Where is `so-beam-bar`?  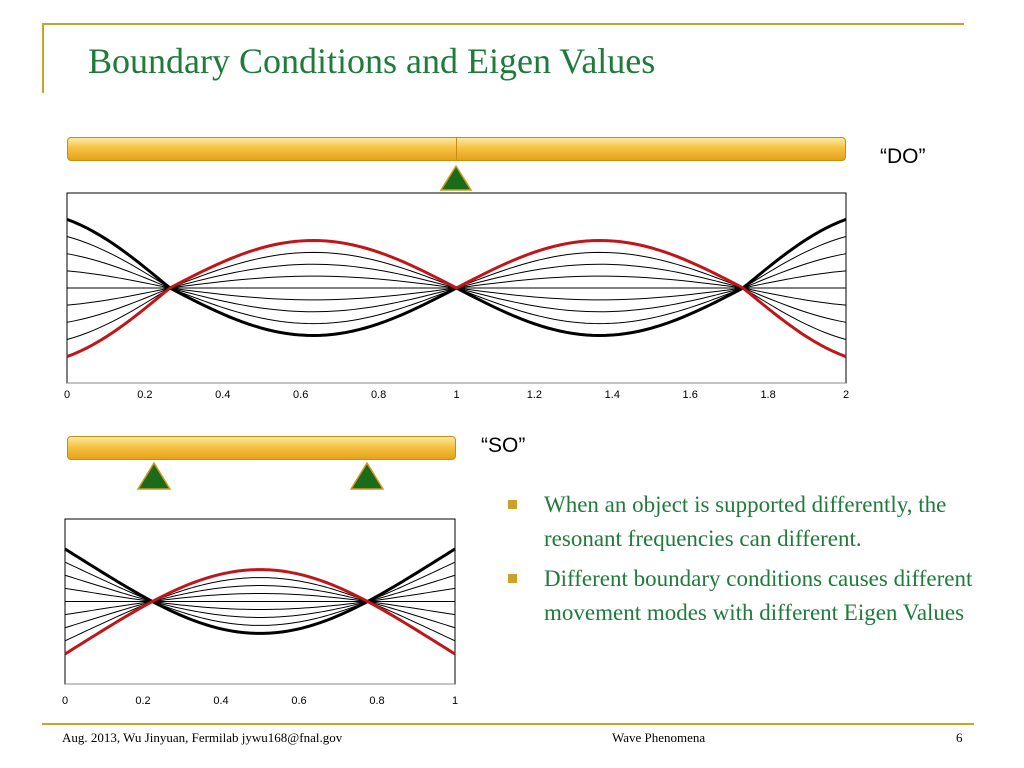
so-beam-bar is located at coordinates (261, 448).